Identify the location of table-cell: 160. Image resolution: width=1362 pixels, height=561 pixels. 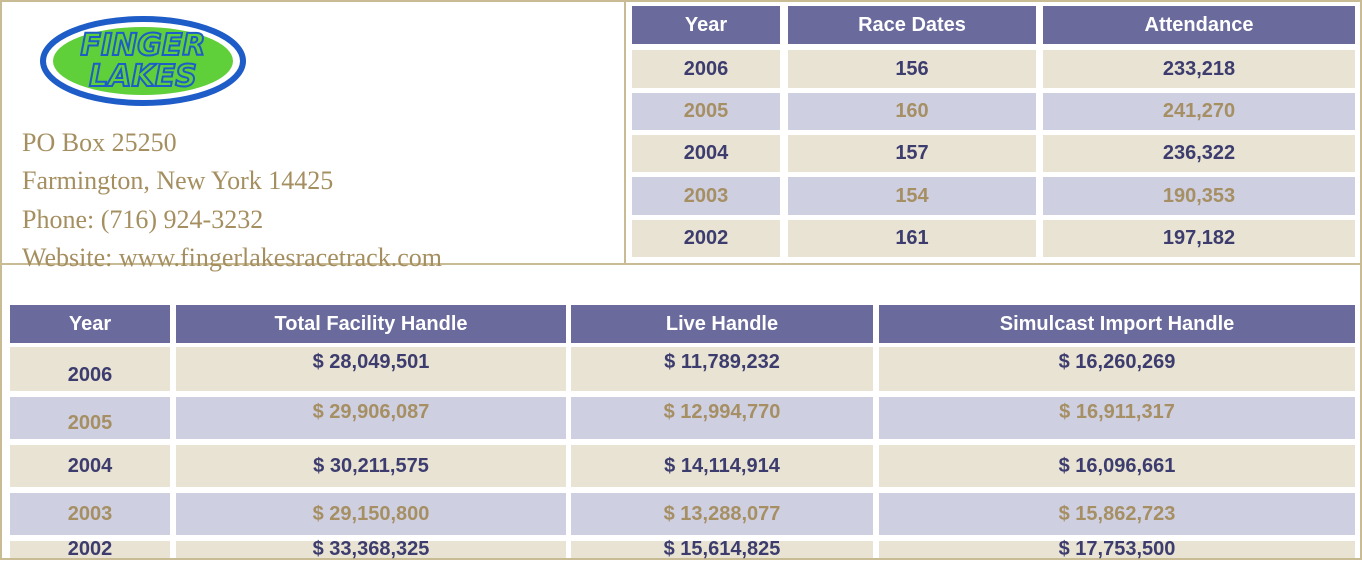
(912, 111).